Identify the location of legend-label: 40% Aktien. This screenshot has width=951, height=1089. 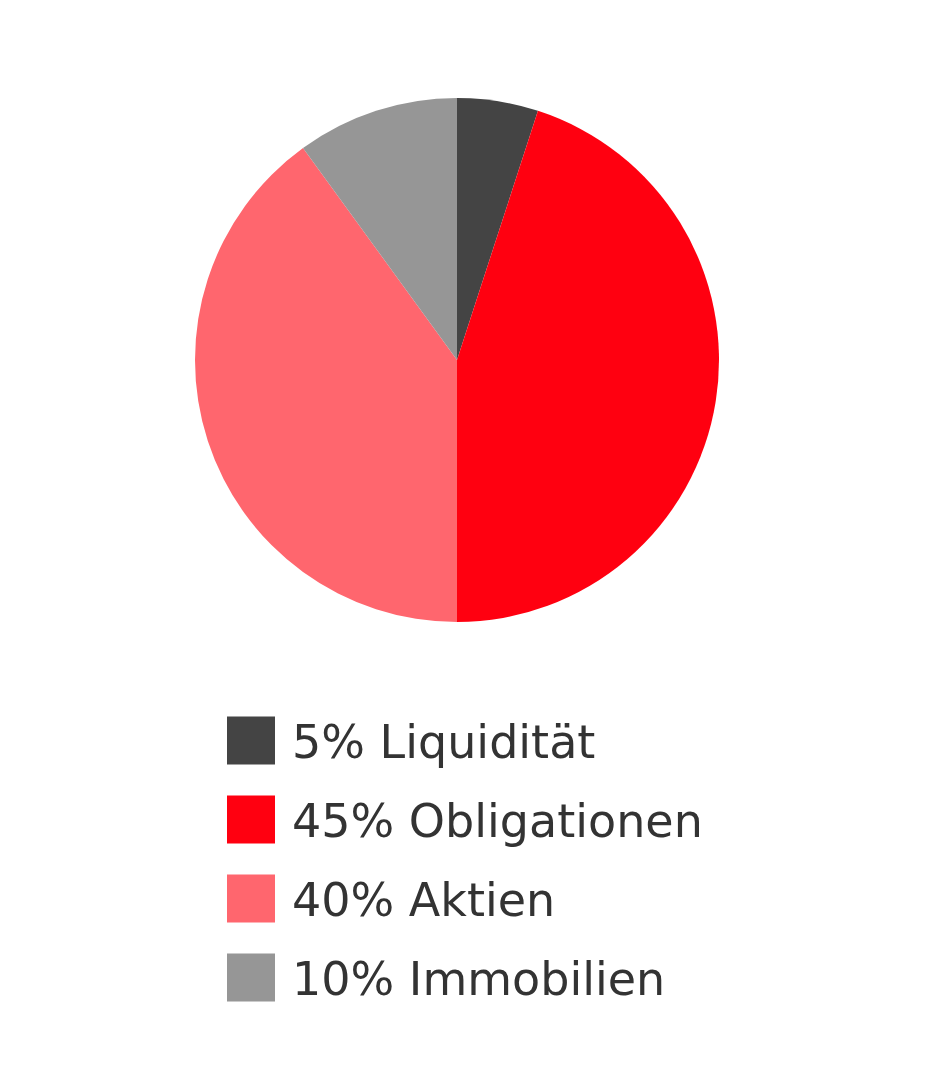
(424, 900).